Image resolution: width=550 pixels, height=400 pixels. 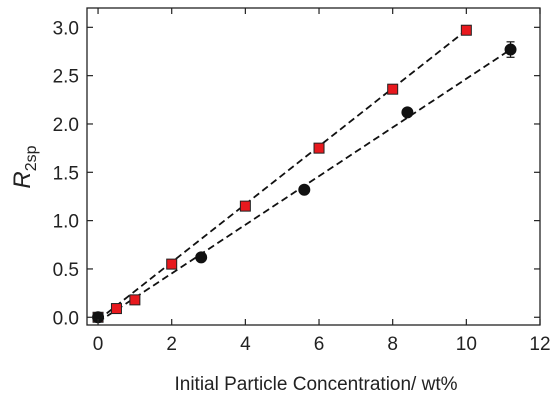 What do you see at coordinates (66, 125) in the screenshot?
I see `y-tick-label: 2.0` at bounding box center [66, 125].